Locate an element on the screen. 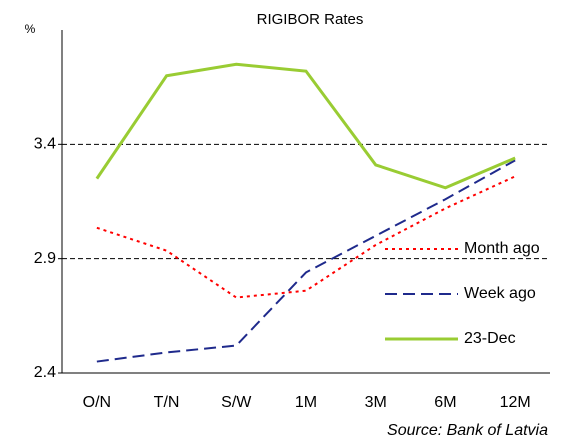 The width and height of the screenshot is (566, 444). y-tick-label: 3.4 is located at coordinates (45, 144).